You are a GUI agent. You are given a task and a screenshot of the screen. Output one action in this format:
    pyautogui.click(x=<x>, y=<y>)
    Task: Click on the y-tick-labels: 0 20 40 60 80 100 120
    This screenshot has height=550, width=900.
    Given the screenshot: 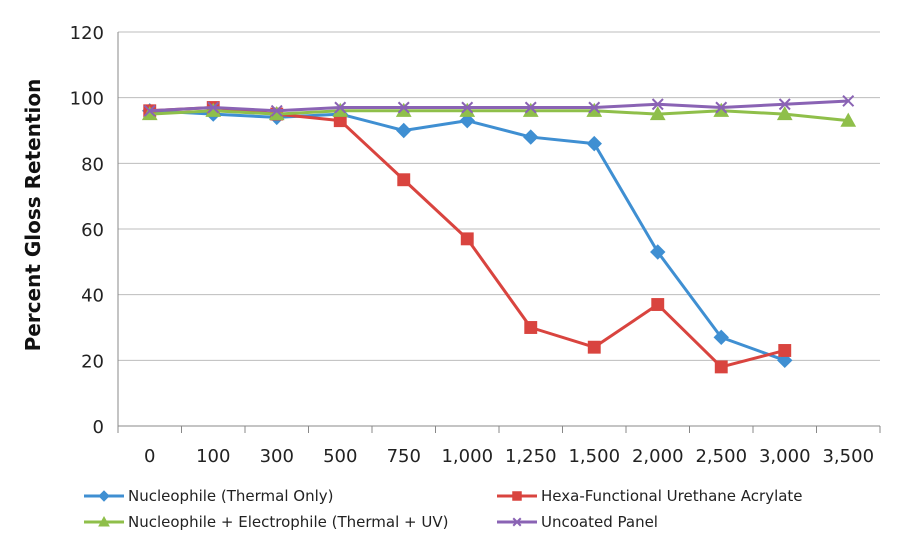 What is the action you would take?
    pyautogui.click(x=87, y=230)
    